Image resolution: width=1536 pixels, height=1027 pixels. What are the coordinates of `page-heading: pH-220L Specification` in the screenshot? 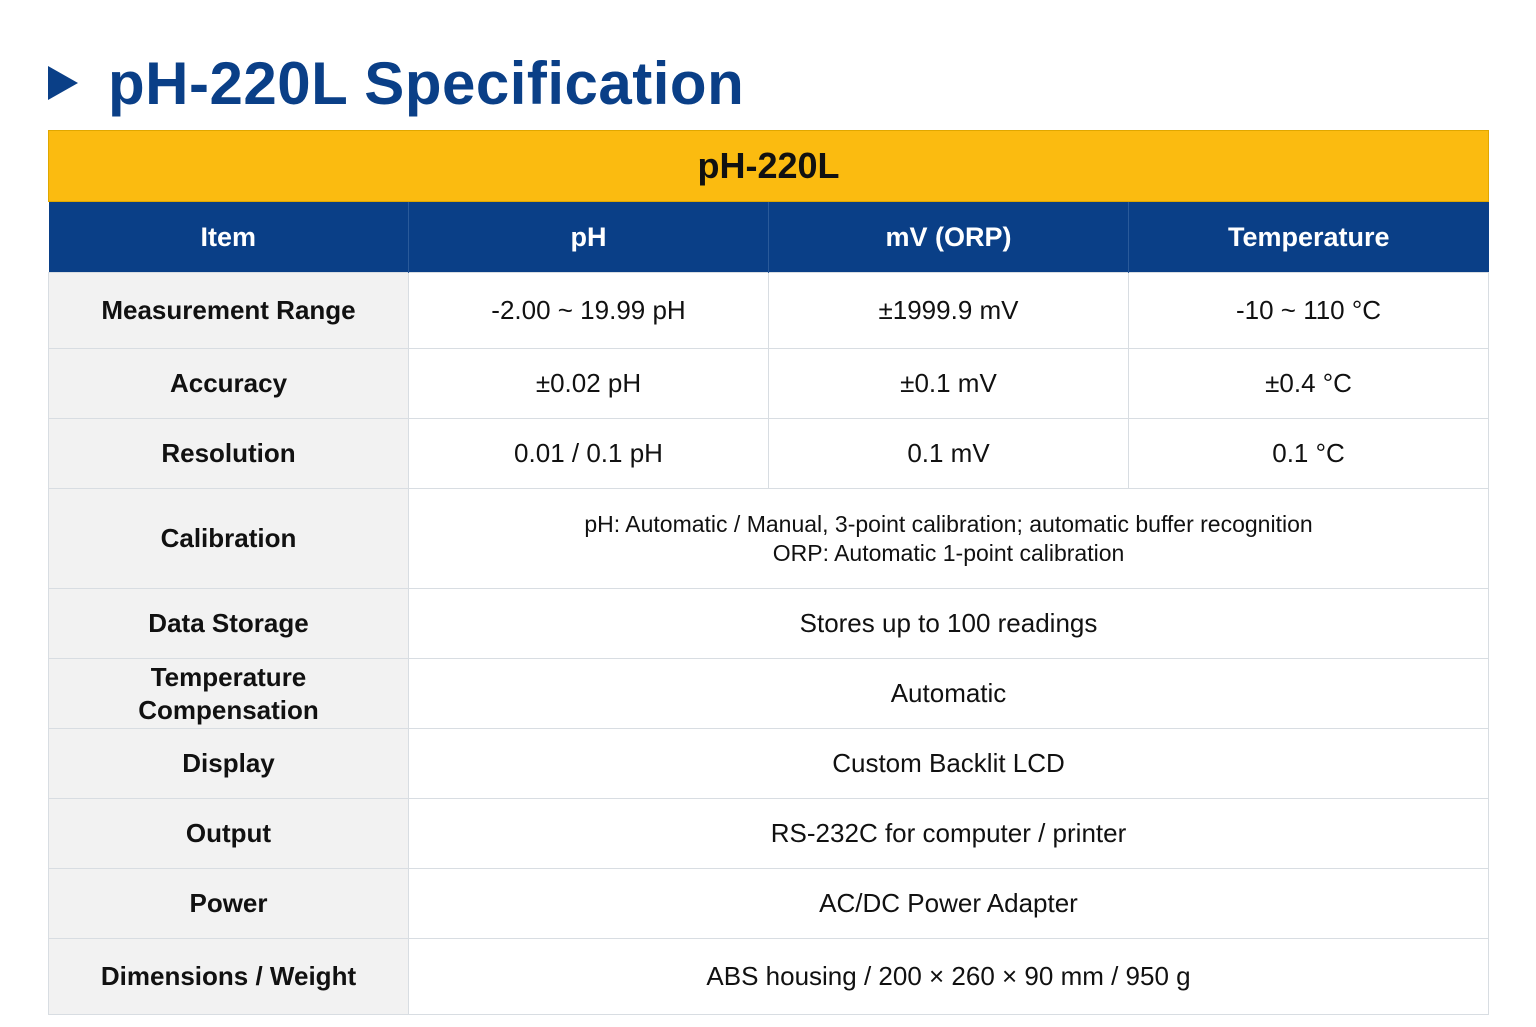 It's located at (396, 83).